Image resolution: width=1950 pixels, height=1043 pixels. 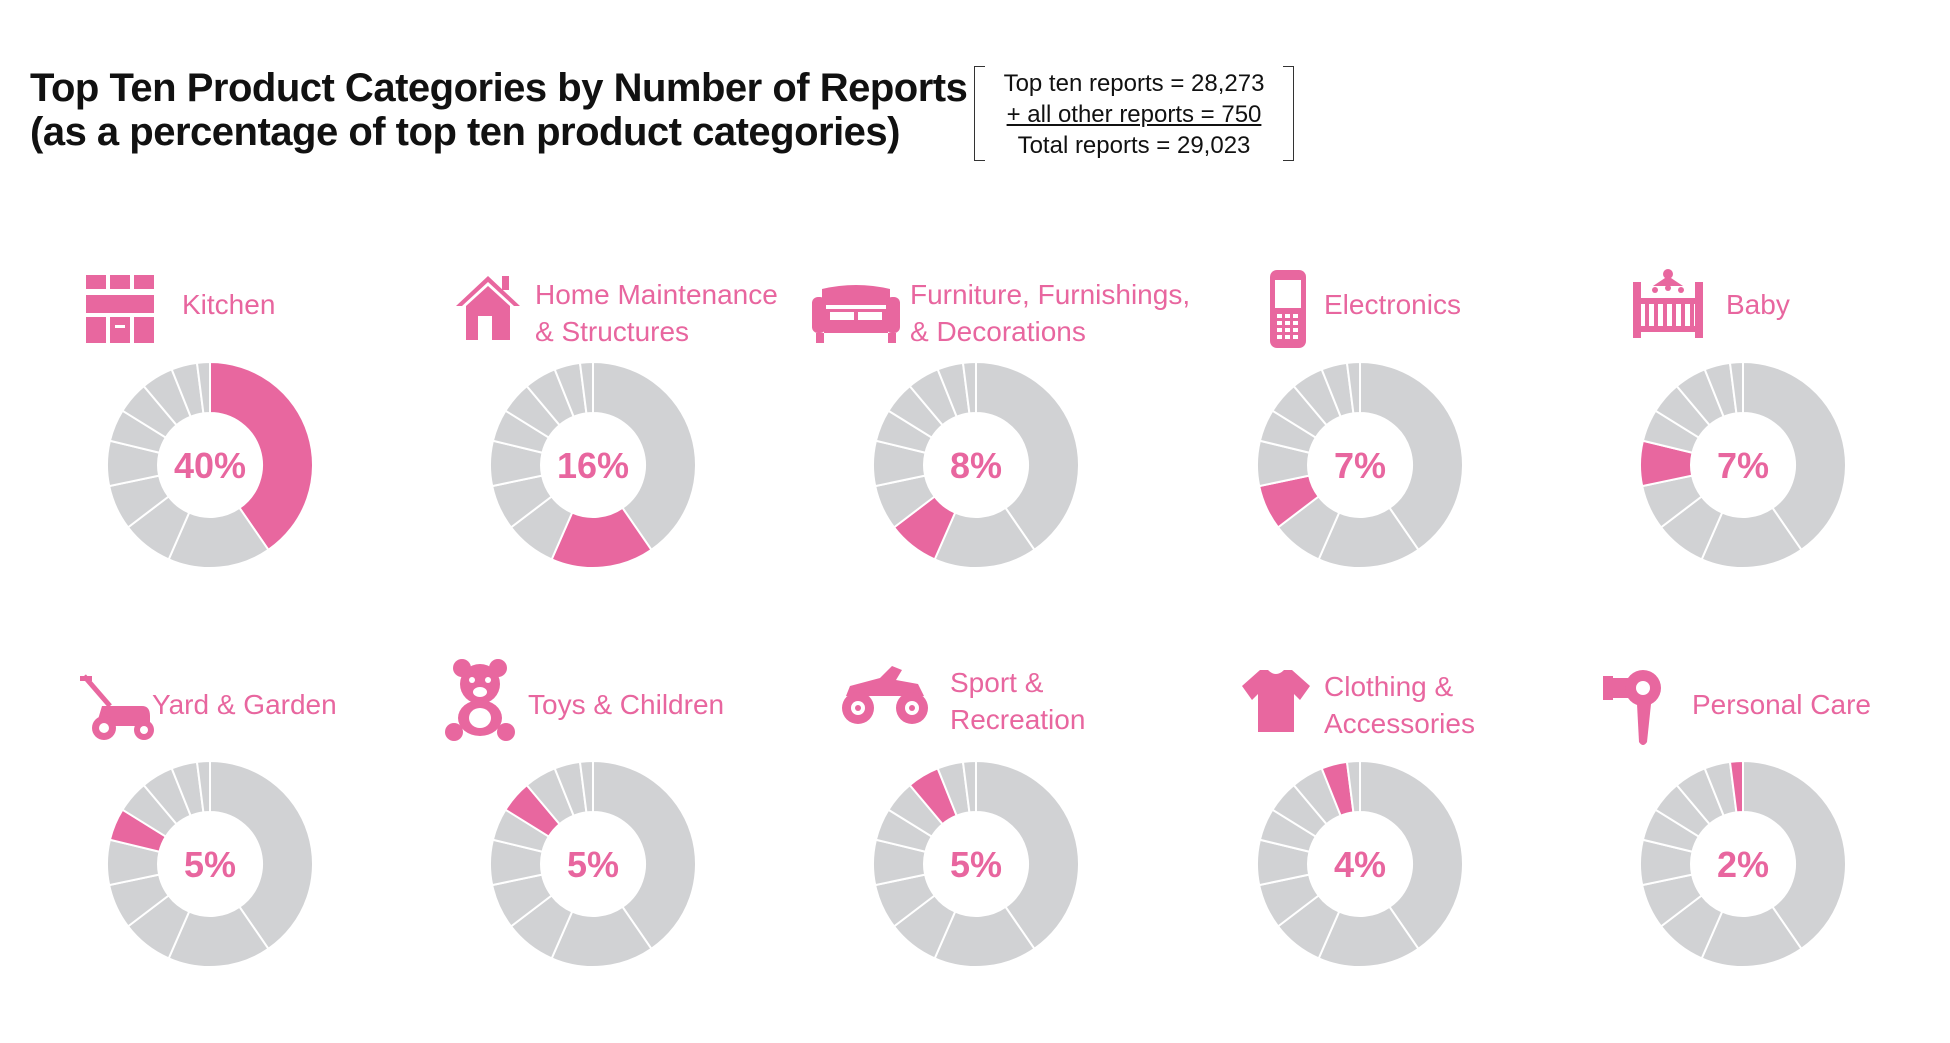 I want to click on donut-2: 16%, so click(x=593, y=464).